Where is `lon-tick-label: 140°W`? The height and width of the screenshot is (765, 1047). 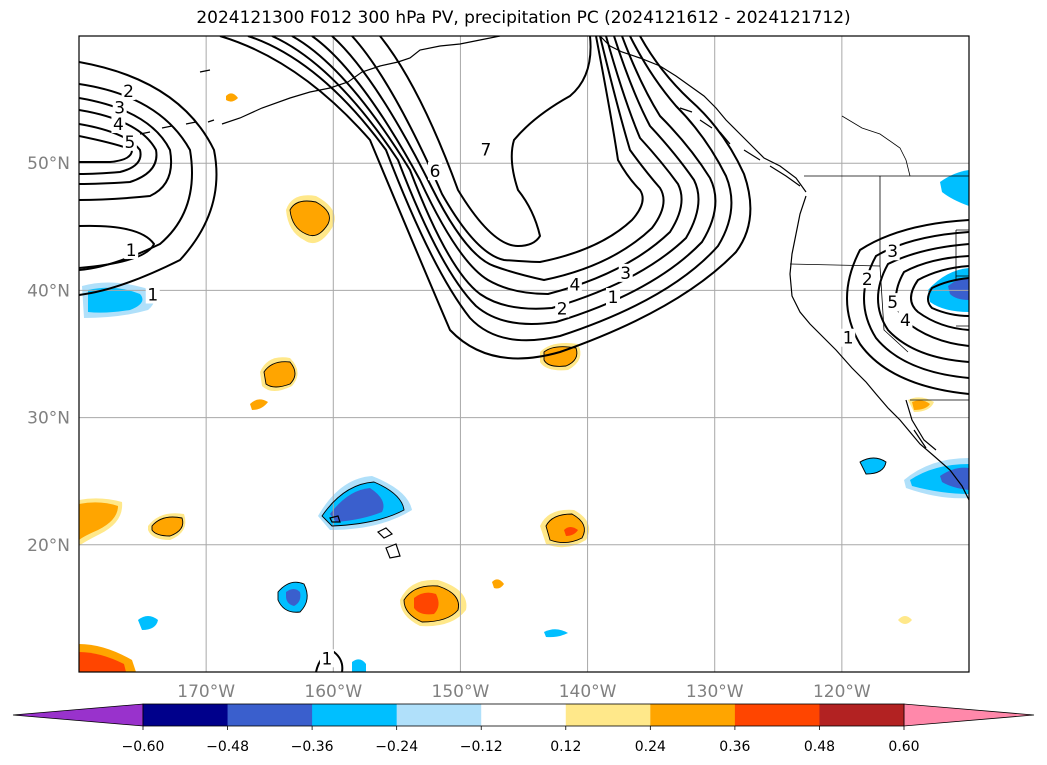 lon-tick-label: 140°W is located at coordinates (588, 692).